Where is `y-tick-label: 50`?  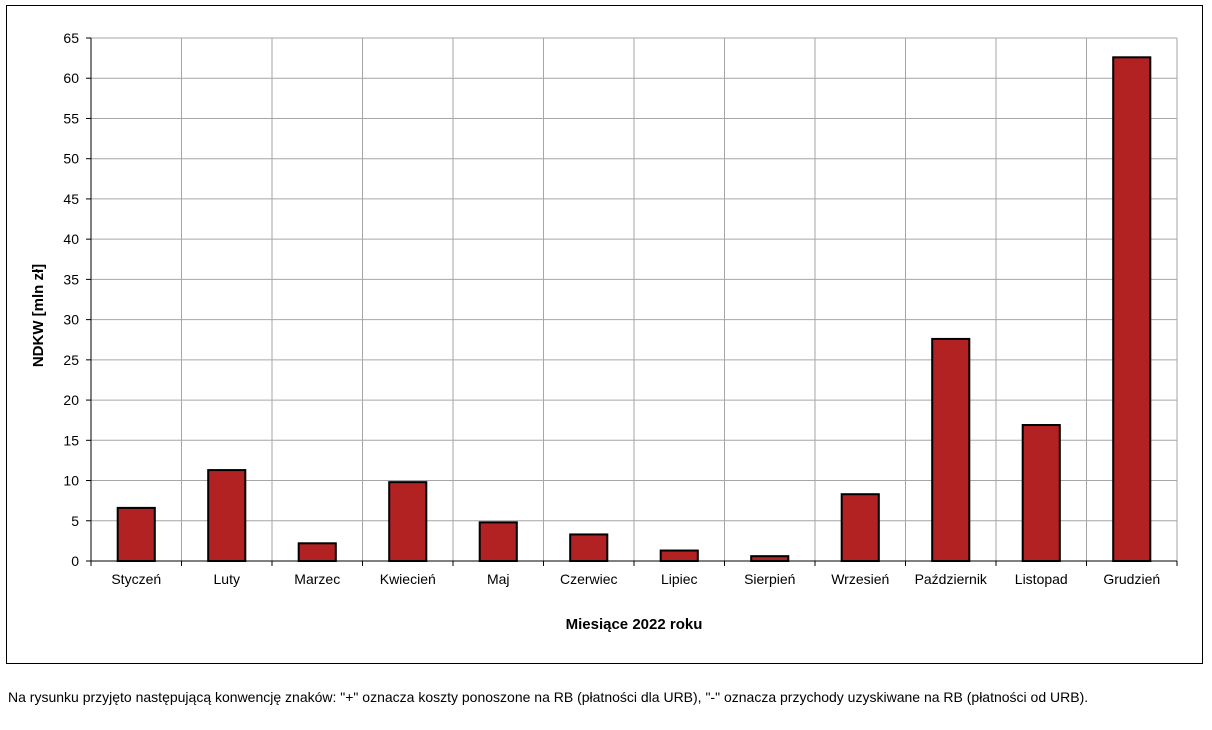 y-tick-label: 50 is located at coordinates (71, 159).